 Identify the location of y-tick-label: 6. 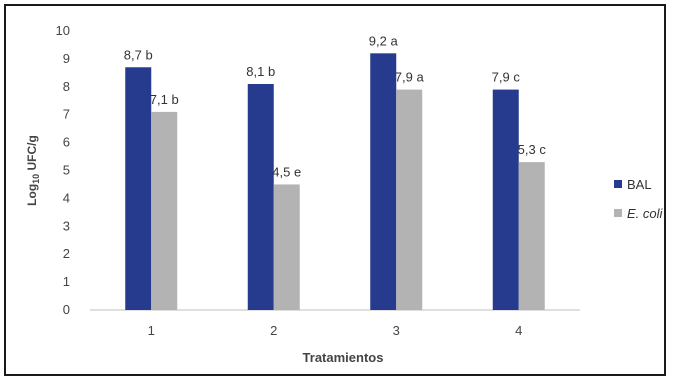
(66, 142).